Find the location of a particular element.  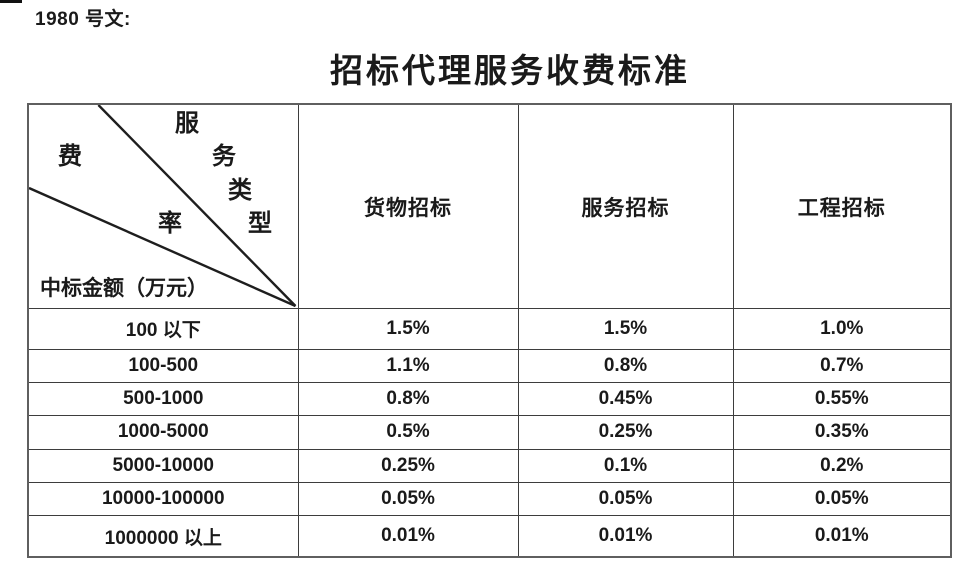

corner-label-rate-char: 费 is located at coordinates (70, 155).